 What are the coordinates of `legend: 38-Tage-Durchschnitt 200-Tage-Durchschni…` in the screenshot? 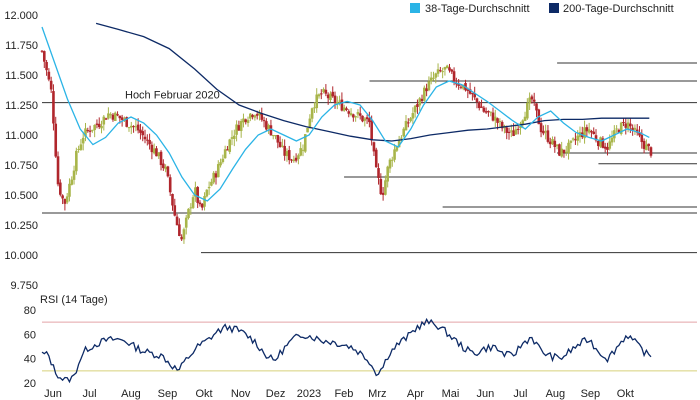 It's located at (542, 9).